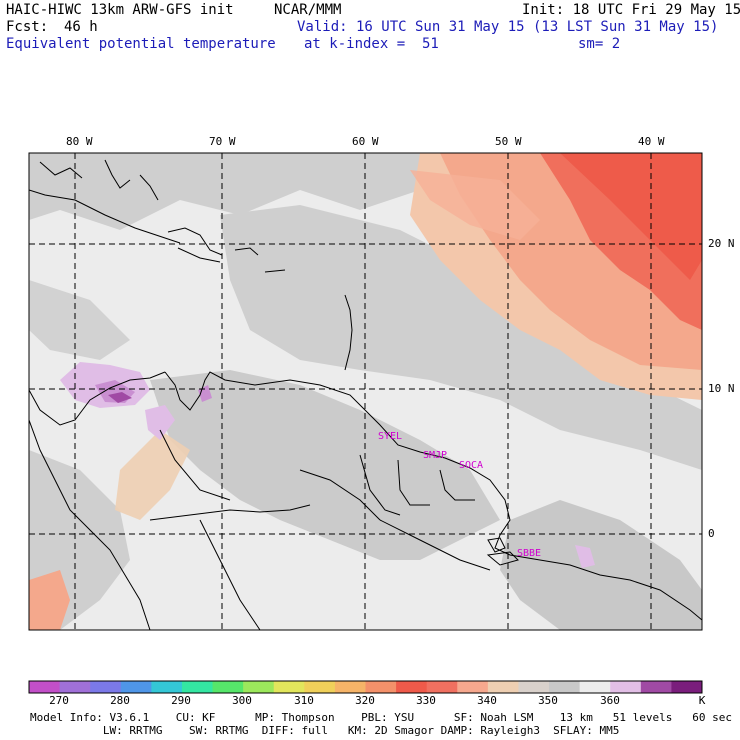  Describe the element at coordinates (81, 27) in the screenshot. I see `forecast-hour: 46 h` at that location.